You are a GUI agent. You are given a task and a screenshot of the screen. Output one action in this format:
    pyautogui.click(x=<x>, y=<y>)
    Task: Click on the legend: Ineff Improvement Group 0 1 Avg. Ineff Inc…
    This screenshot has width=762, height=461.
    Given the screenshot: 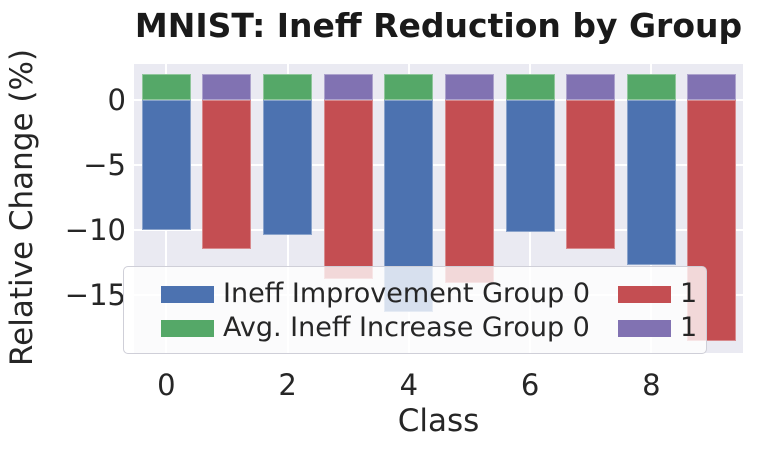 What is the action you would take?
    pyautogui.click(x=415, y=310)
    